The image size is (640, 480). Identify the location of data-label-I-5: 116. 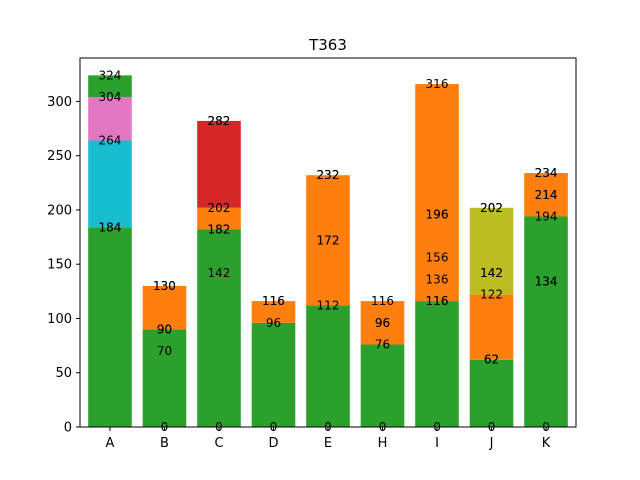
(437, 301).